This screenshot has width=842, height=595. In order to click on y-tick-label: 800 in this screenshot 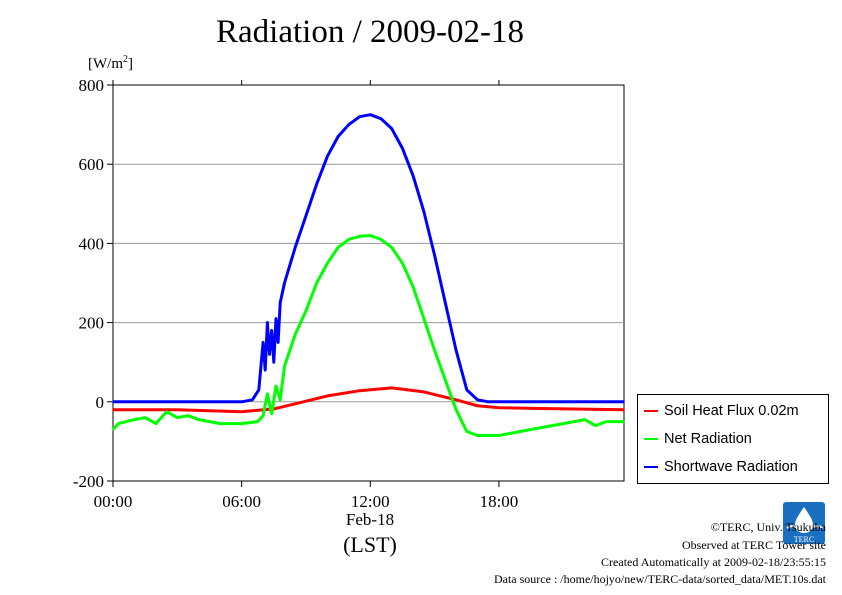, I will do `click(92, 85)`.